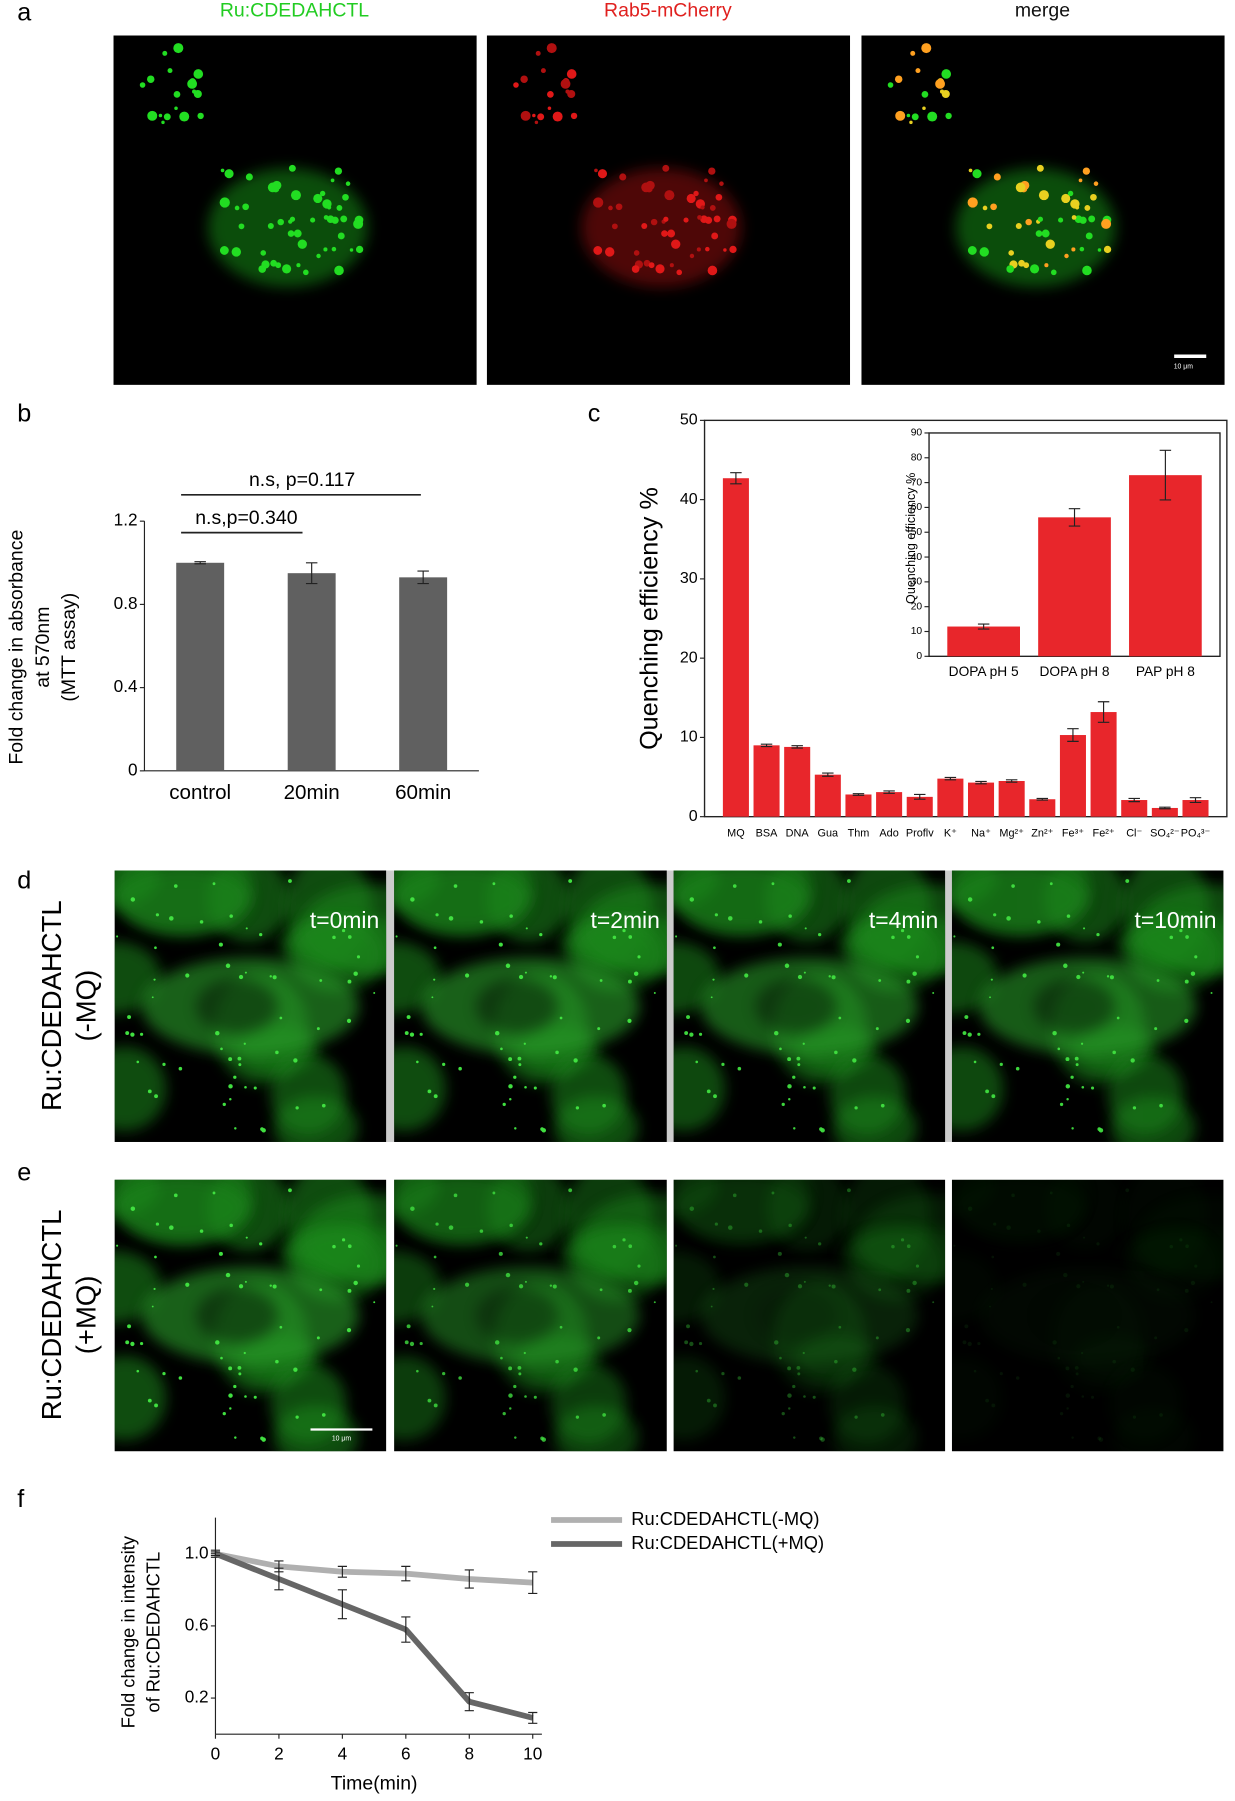 The image size is (1235, 1801). I want to click on y-tick-label: 70, so click(917, 482).